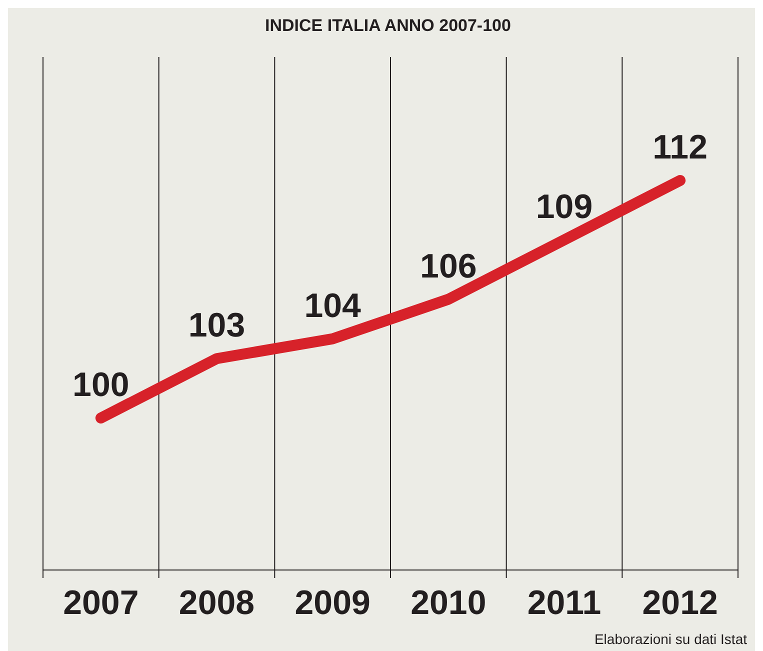 The image size is (763, 651). Describe the element at coordinates (564, 603) in the screenshot. I see `x-tick-label: 2011` at that location.